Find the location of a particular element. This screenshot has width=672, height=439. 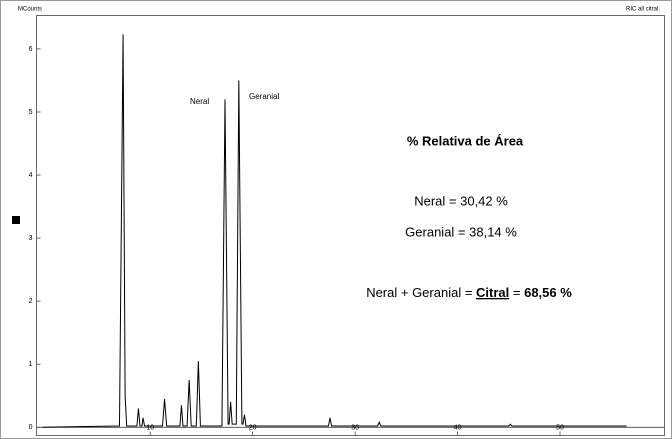

y-tick-label: 6 is located at coordinates (31, 49).